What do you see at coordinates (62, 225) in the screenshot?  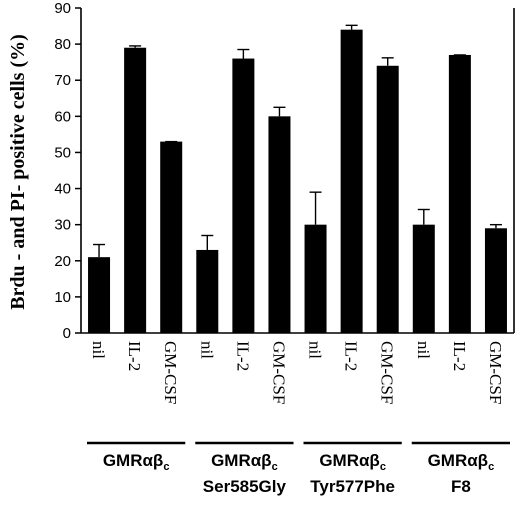 I see `y-tick-label: 30` at bounding box center [62, 225].